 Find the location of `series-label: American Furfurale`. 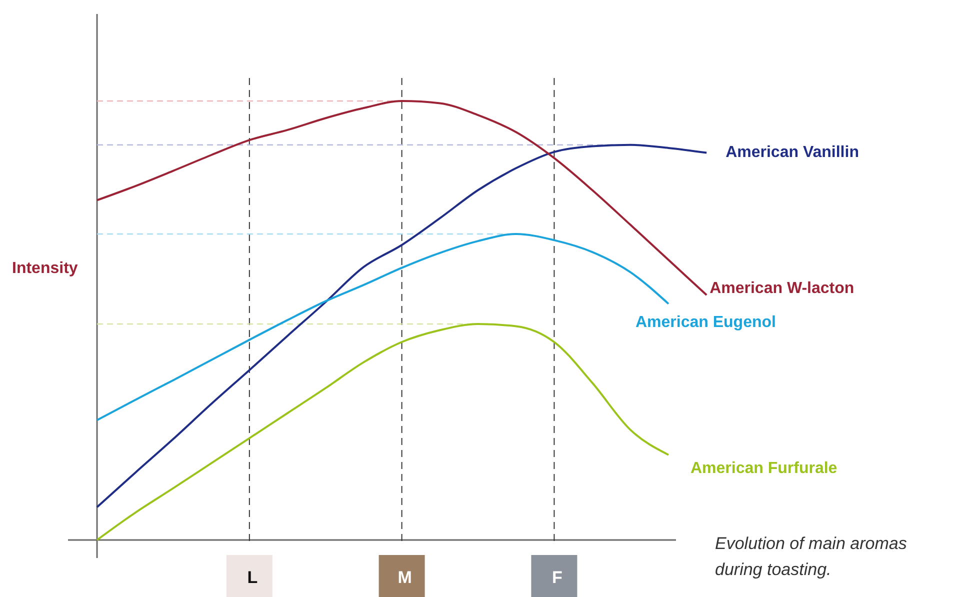

series-label: American Furfurale is located at coordinates (764, 468).